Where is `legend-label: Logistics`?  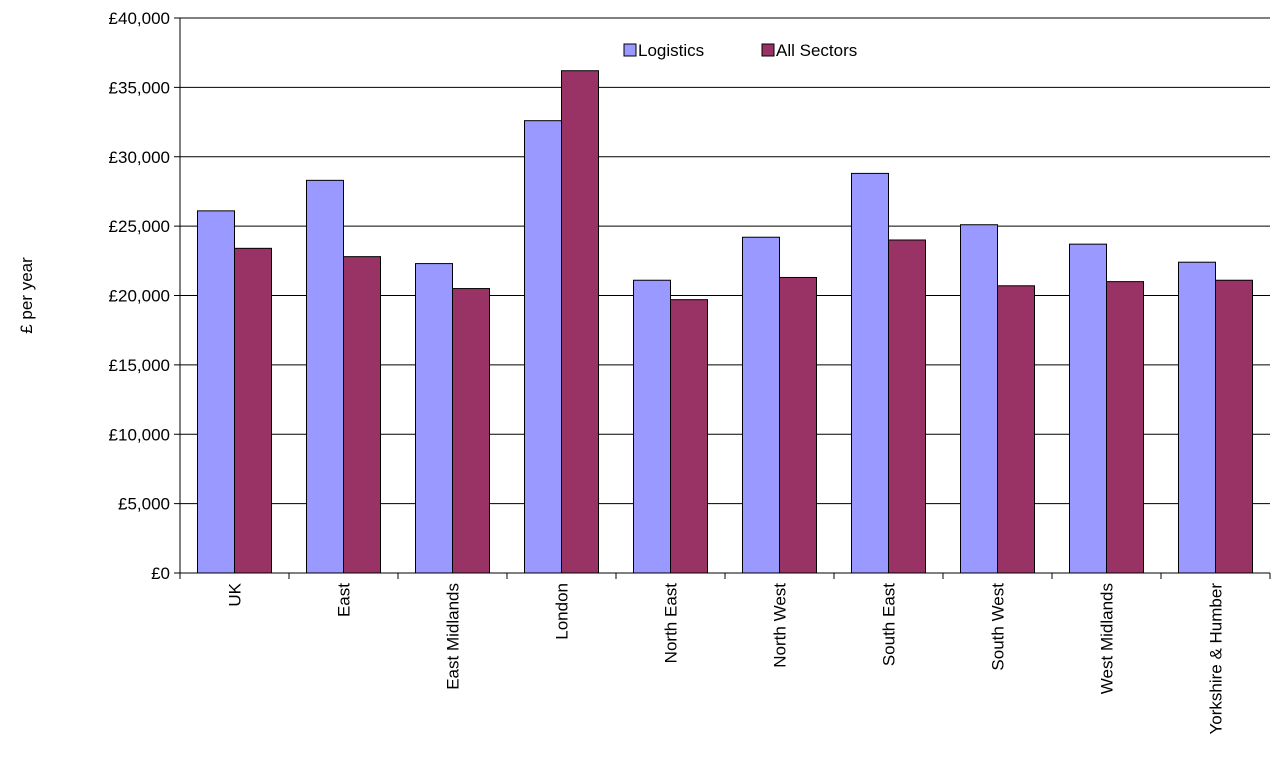 legend-label: Logistics is located at coordinates (671, 50).